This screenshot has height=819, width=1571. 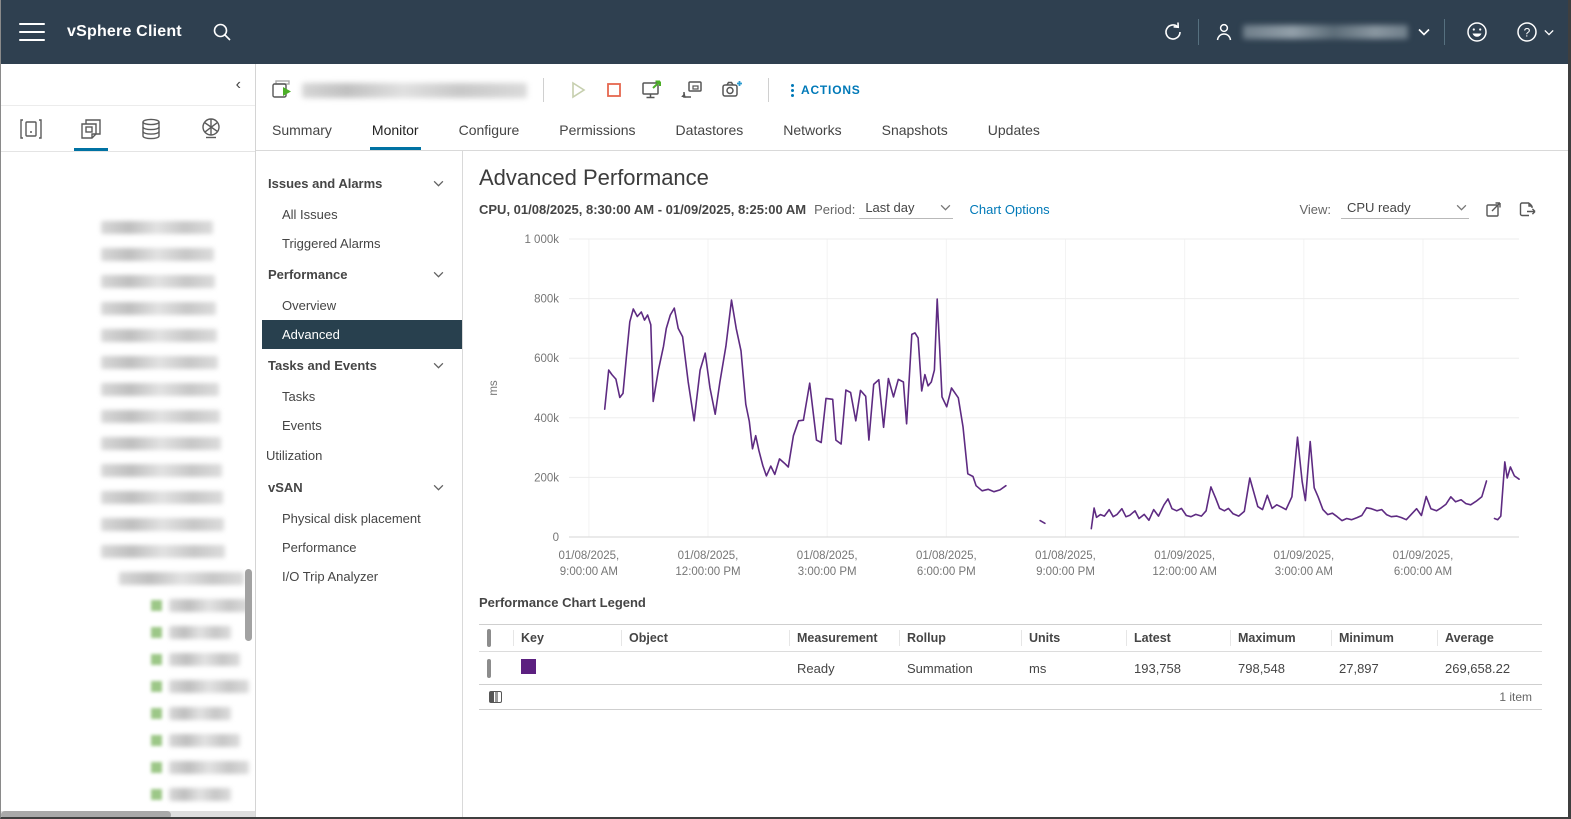 I want to click on subnav-group-label: Tasks and Events, so click(x=322, y=365).